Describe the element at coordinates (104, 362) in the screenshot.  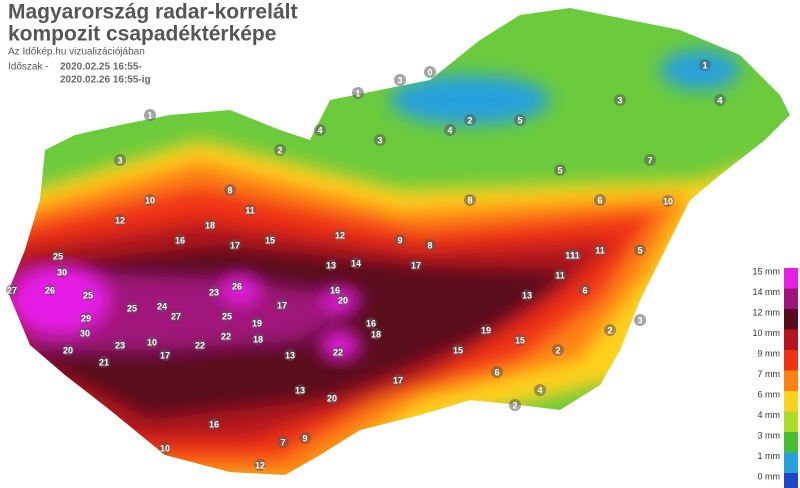
I see `station-value: 21` at that location.